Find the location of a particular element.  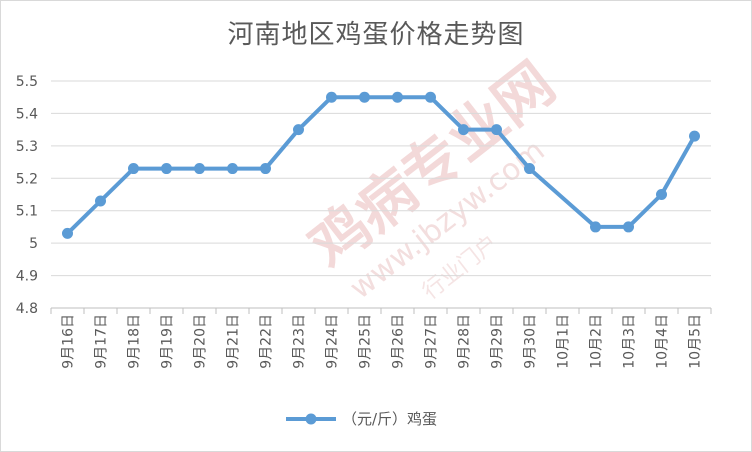

x-tick-label: 10月5日 is located at coordinates (696, 341).